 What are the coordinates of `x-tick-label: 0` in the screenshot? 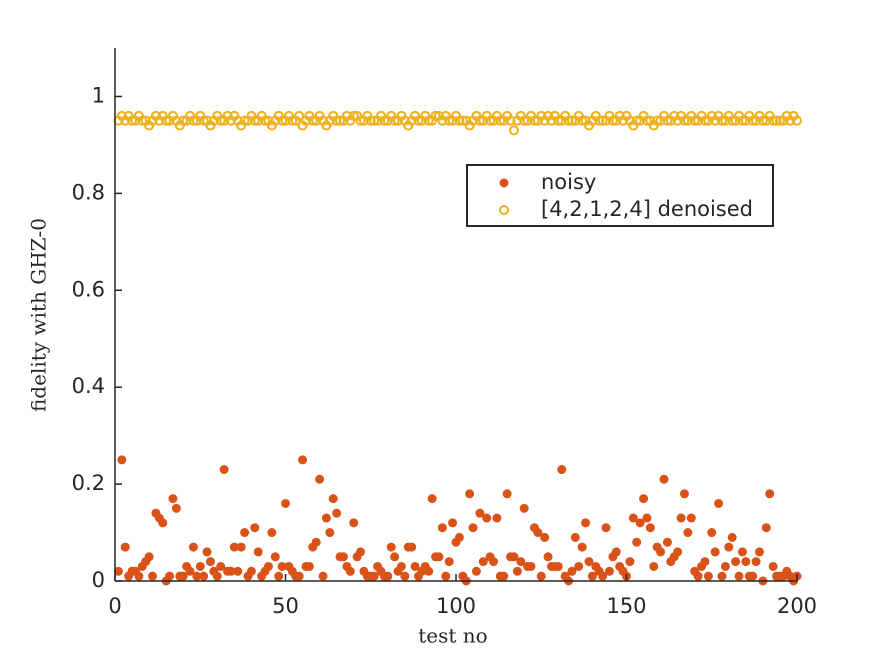 It's located at (114, 606).